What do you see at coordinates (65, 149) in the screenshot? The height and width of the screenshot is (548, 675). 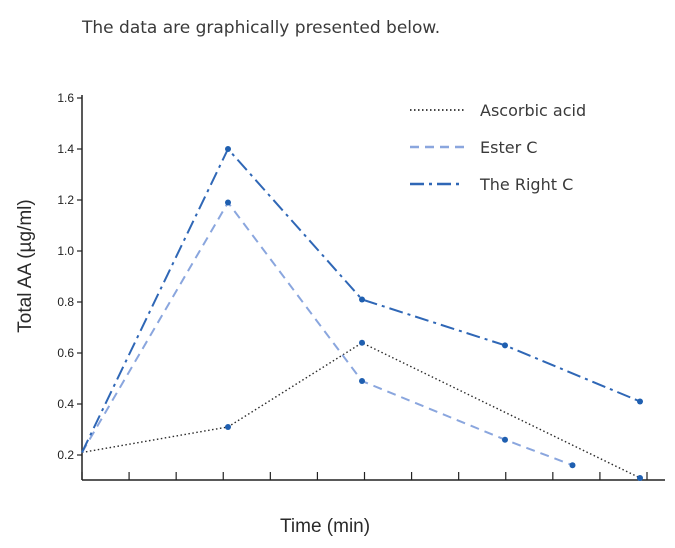 I see `y-tick-label: 1.4` at bounding box center [65, 149].